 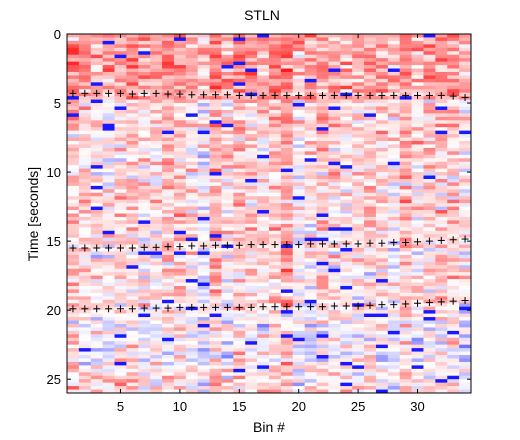 What do you see at coordinates (54, 241) in the screenshot?
I see `y-tick-label: 15` at bounding box center [54, 241].